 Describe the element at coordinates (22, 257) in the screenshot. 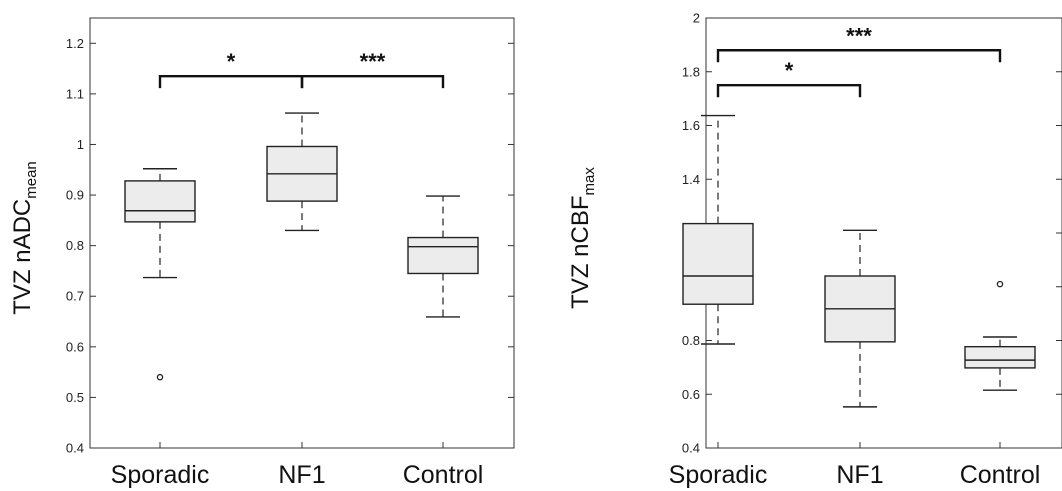

I see `y-axis-label-main: TVZ nADC` at that location.